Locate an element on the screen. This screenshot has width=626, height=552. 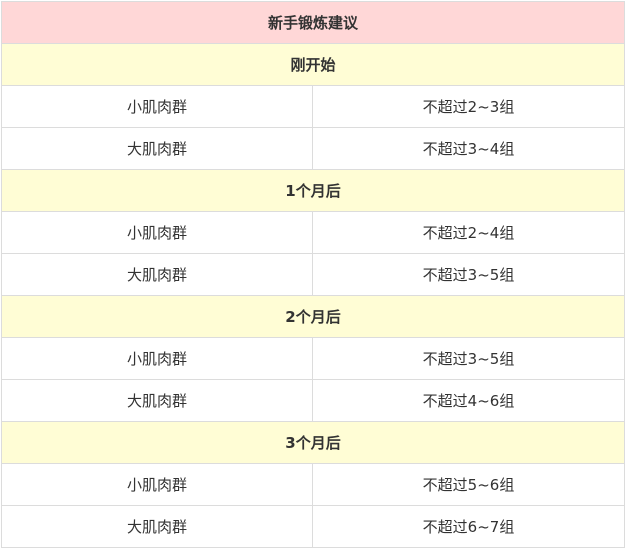
section-row: 1个月后 is located at coordinates (313, 190).